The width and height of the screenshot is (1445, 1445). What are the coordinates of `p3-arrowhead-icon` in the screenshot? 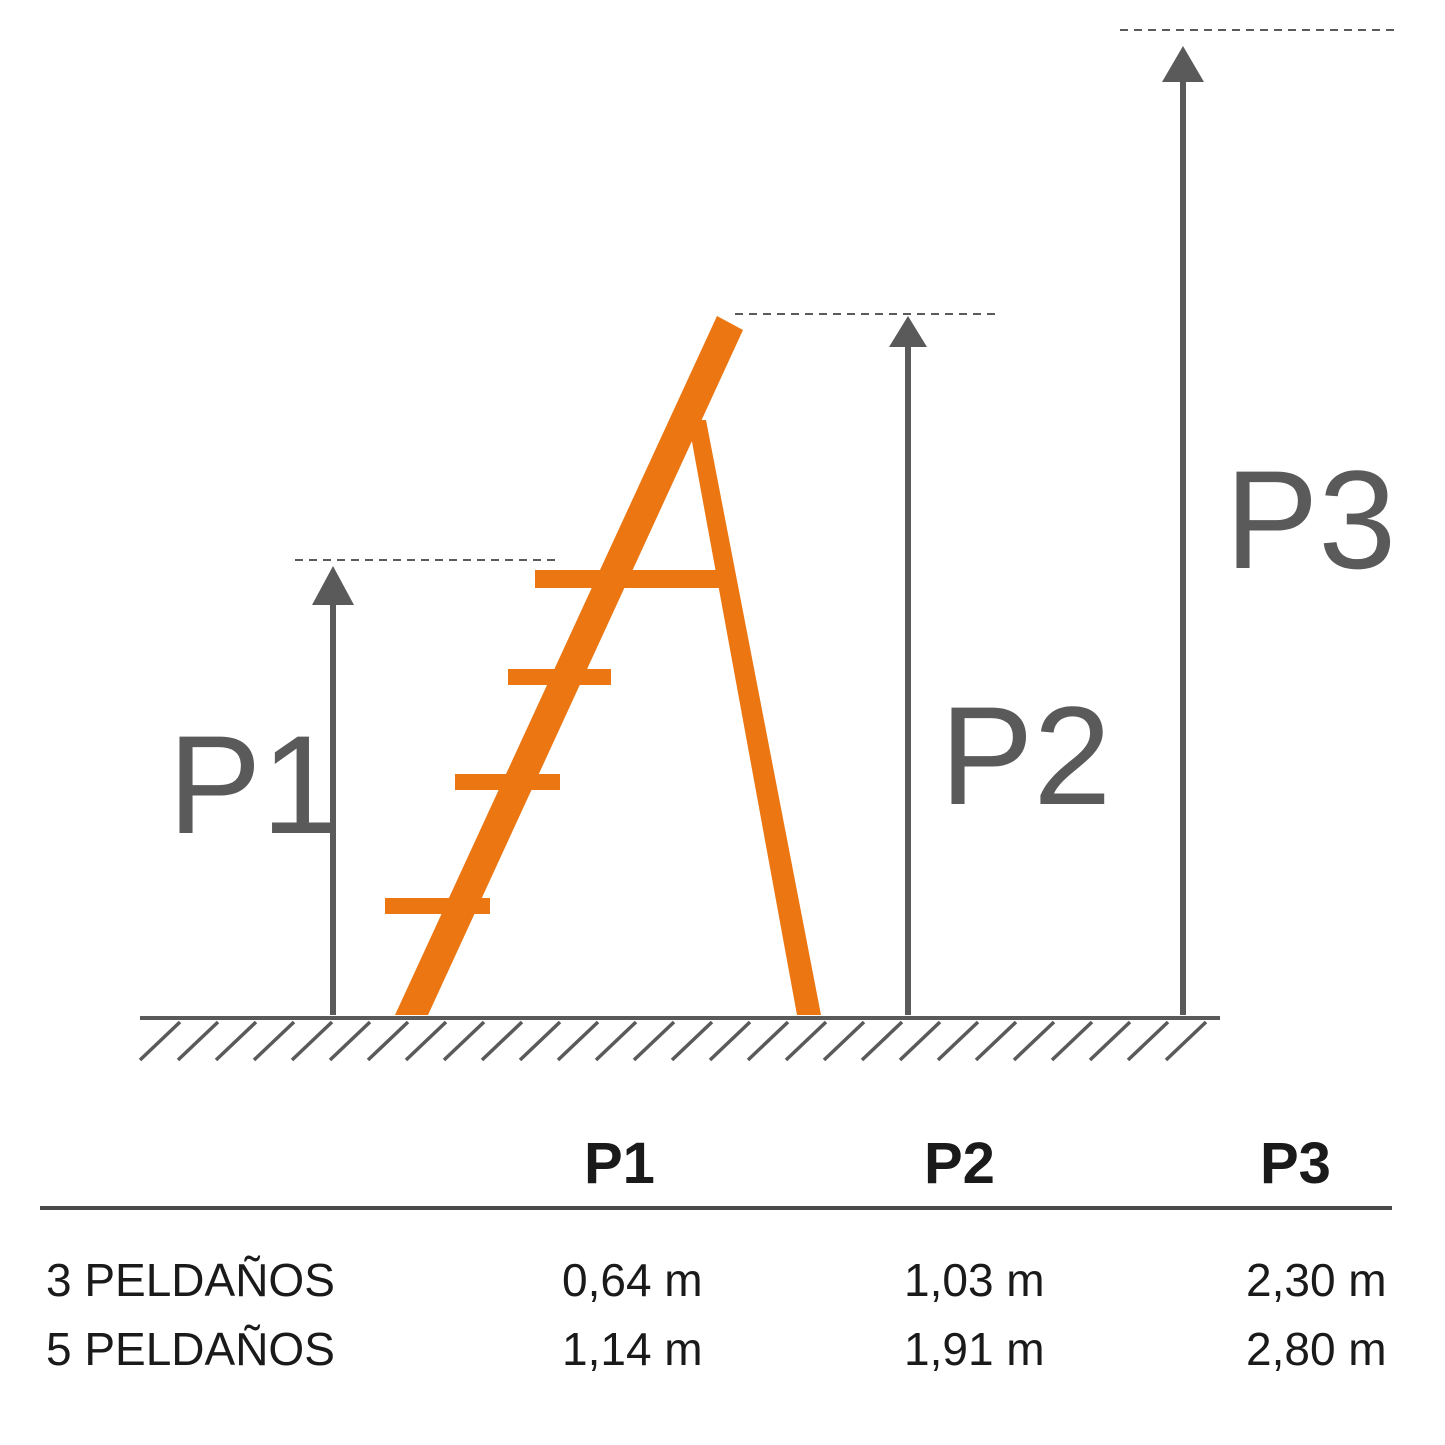 It's located at (1183, 64).